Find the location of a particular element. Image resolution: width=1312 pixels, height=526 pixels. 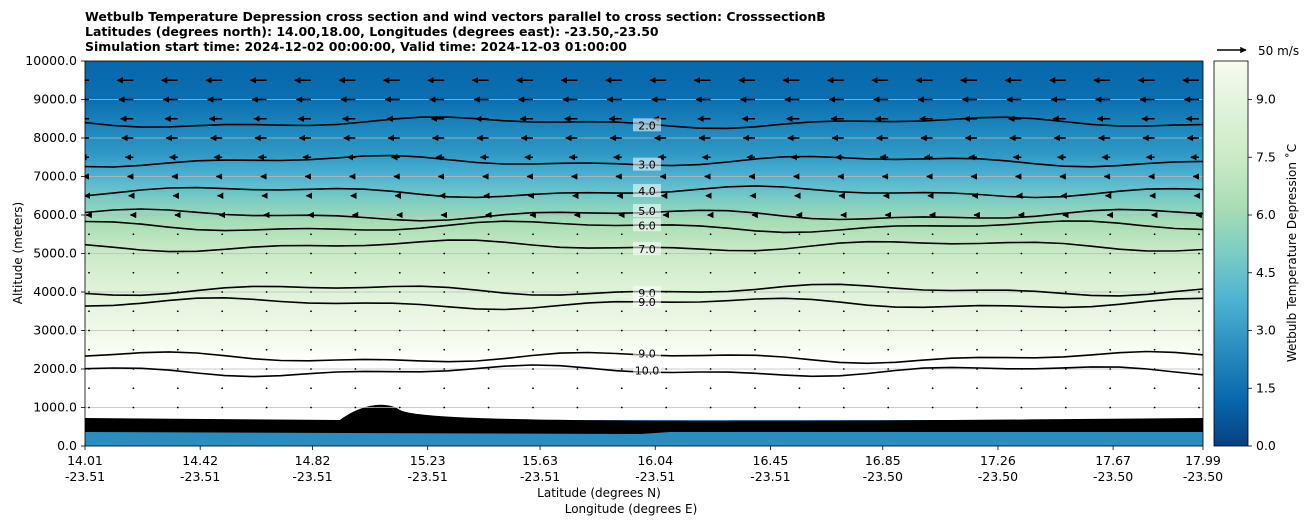

colorbar-tick-label: 7.5 is located at coordinates (1266, 156).